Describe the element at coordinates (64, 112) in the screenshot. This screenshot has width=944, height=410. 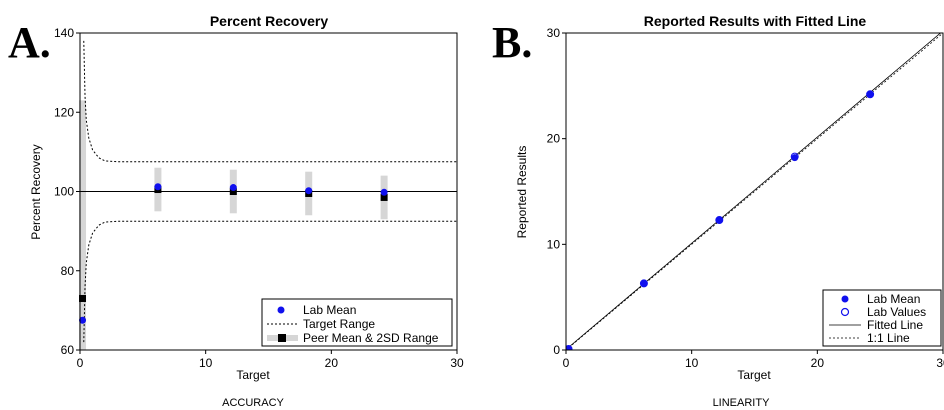
I see `chart-a-ytick-label: 120` at that location.